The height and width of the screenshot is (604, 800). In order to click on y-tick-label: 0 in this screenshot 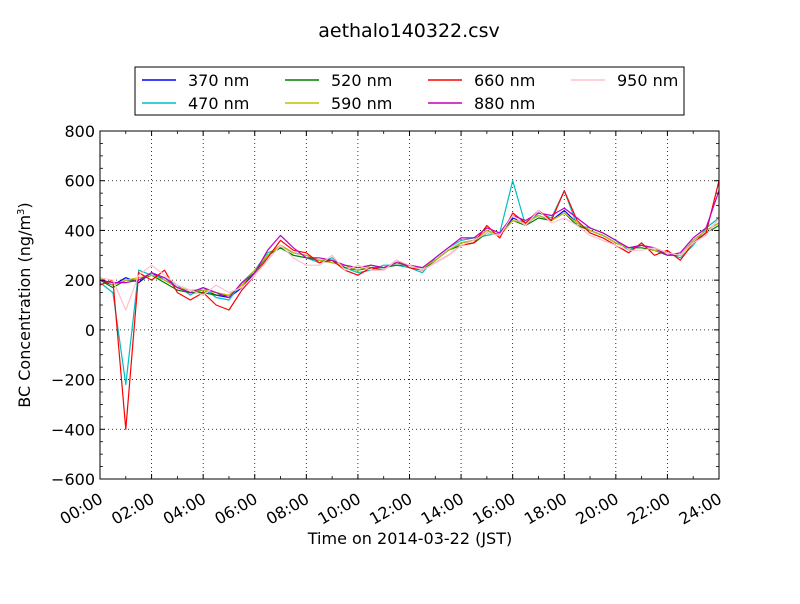, I will do `click(90, 330)`.